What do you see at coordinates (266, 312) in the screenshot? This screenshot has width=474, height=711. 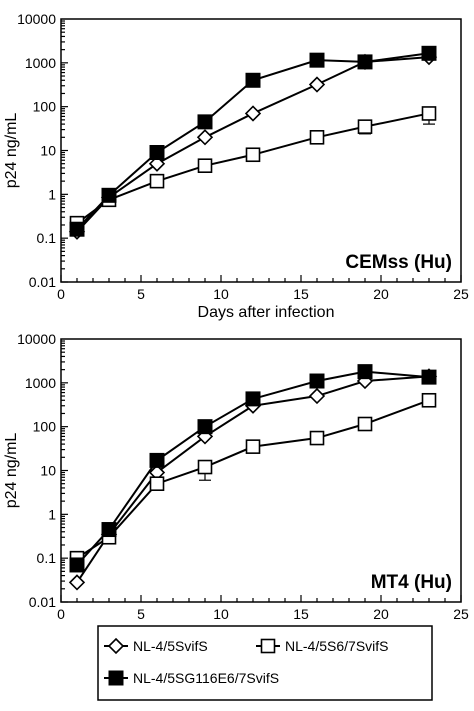 I see `x-axis-title: Days after infection` at bounding box center [266, 312].